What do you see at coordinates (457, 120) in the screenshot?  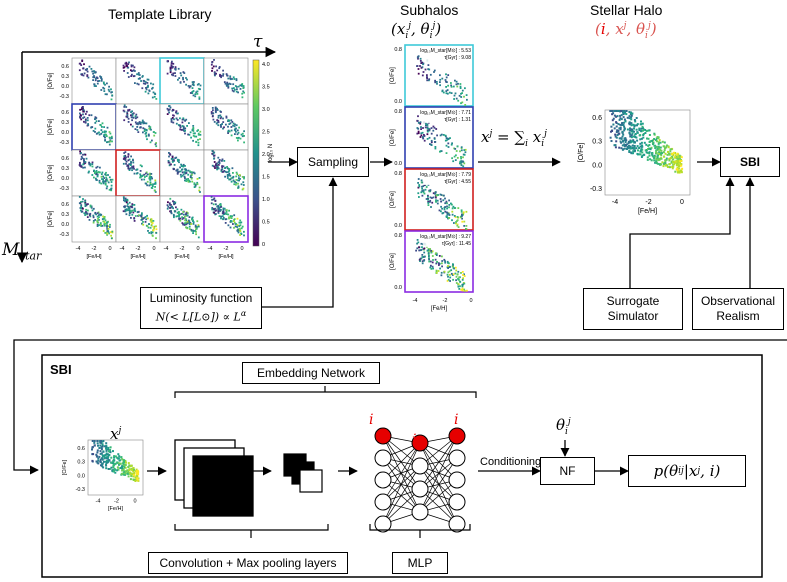 I see `tick-label: τ[Gyr] : 1.31` at bounding box center [457, 120].